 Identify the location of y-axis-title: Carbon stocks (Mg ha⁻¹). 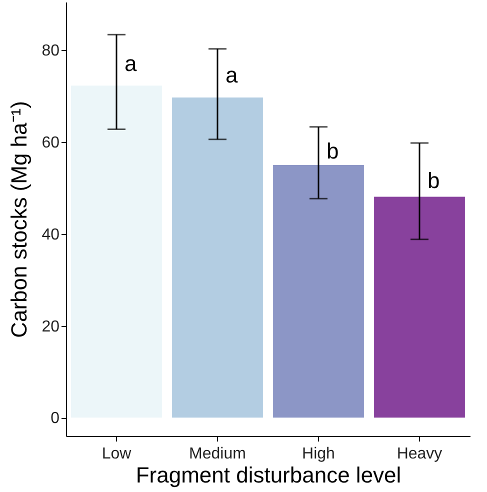
(19, 219).